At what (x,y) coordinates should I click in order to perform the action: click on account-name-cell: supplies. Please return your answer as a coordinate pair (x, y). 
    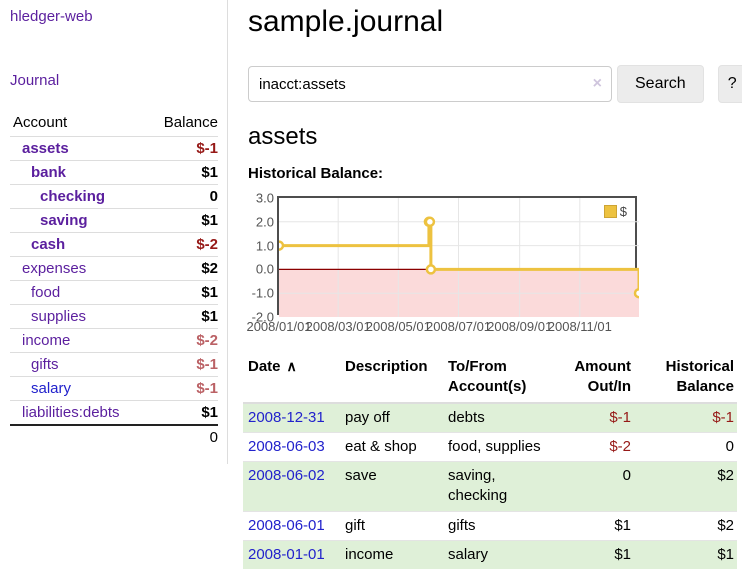
    Looking at the image, I should click on (78, 316).